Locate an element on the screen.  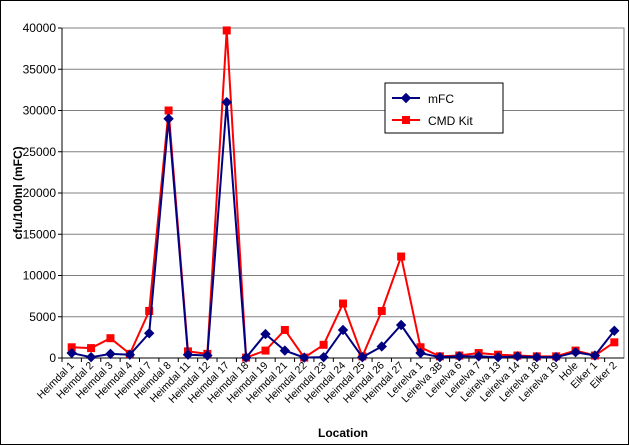
y-tick-label: 10000 is located at coordinates (40, 276).